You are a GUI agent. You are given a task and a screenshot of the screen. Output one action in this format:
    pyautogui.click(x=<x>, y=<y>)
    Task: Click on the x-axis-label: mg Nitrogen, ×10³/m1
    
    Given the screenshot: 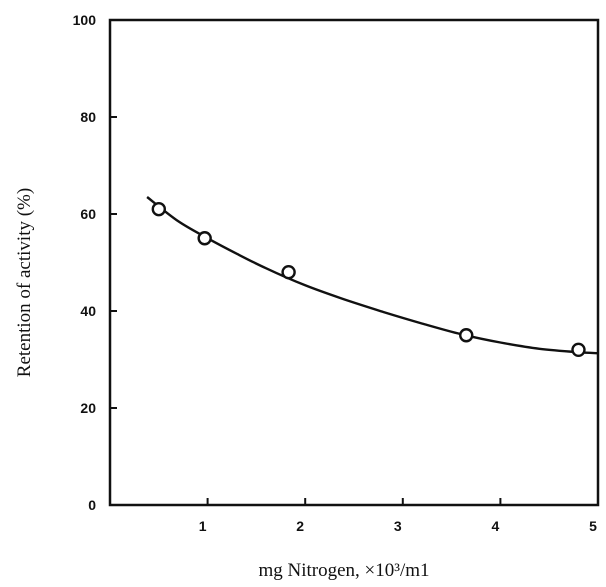 What is the action you would take?
    pyautogui.click(x=343, y=570)
    